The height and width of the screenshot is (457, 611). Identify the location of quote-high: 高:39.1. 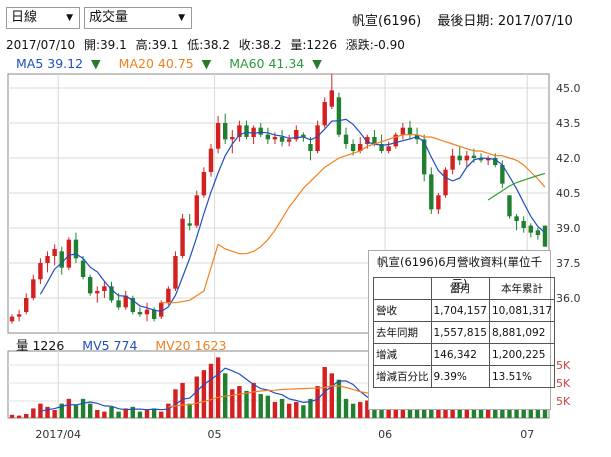
(157, 45).